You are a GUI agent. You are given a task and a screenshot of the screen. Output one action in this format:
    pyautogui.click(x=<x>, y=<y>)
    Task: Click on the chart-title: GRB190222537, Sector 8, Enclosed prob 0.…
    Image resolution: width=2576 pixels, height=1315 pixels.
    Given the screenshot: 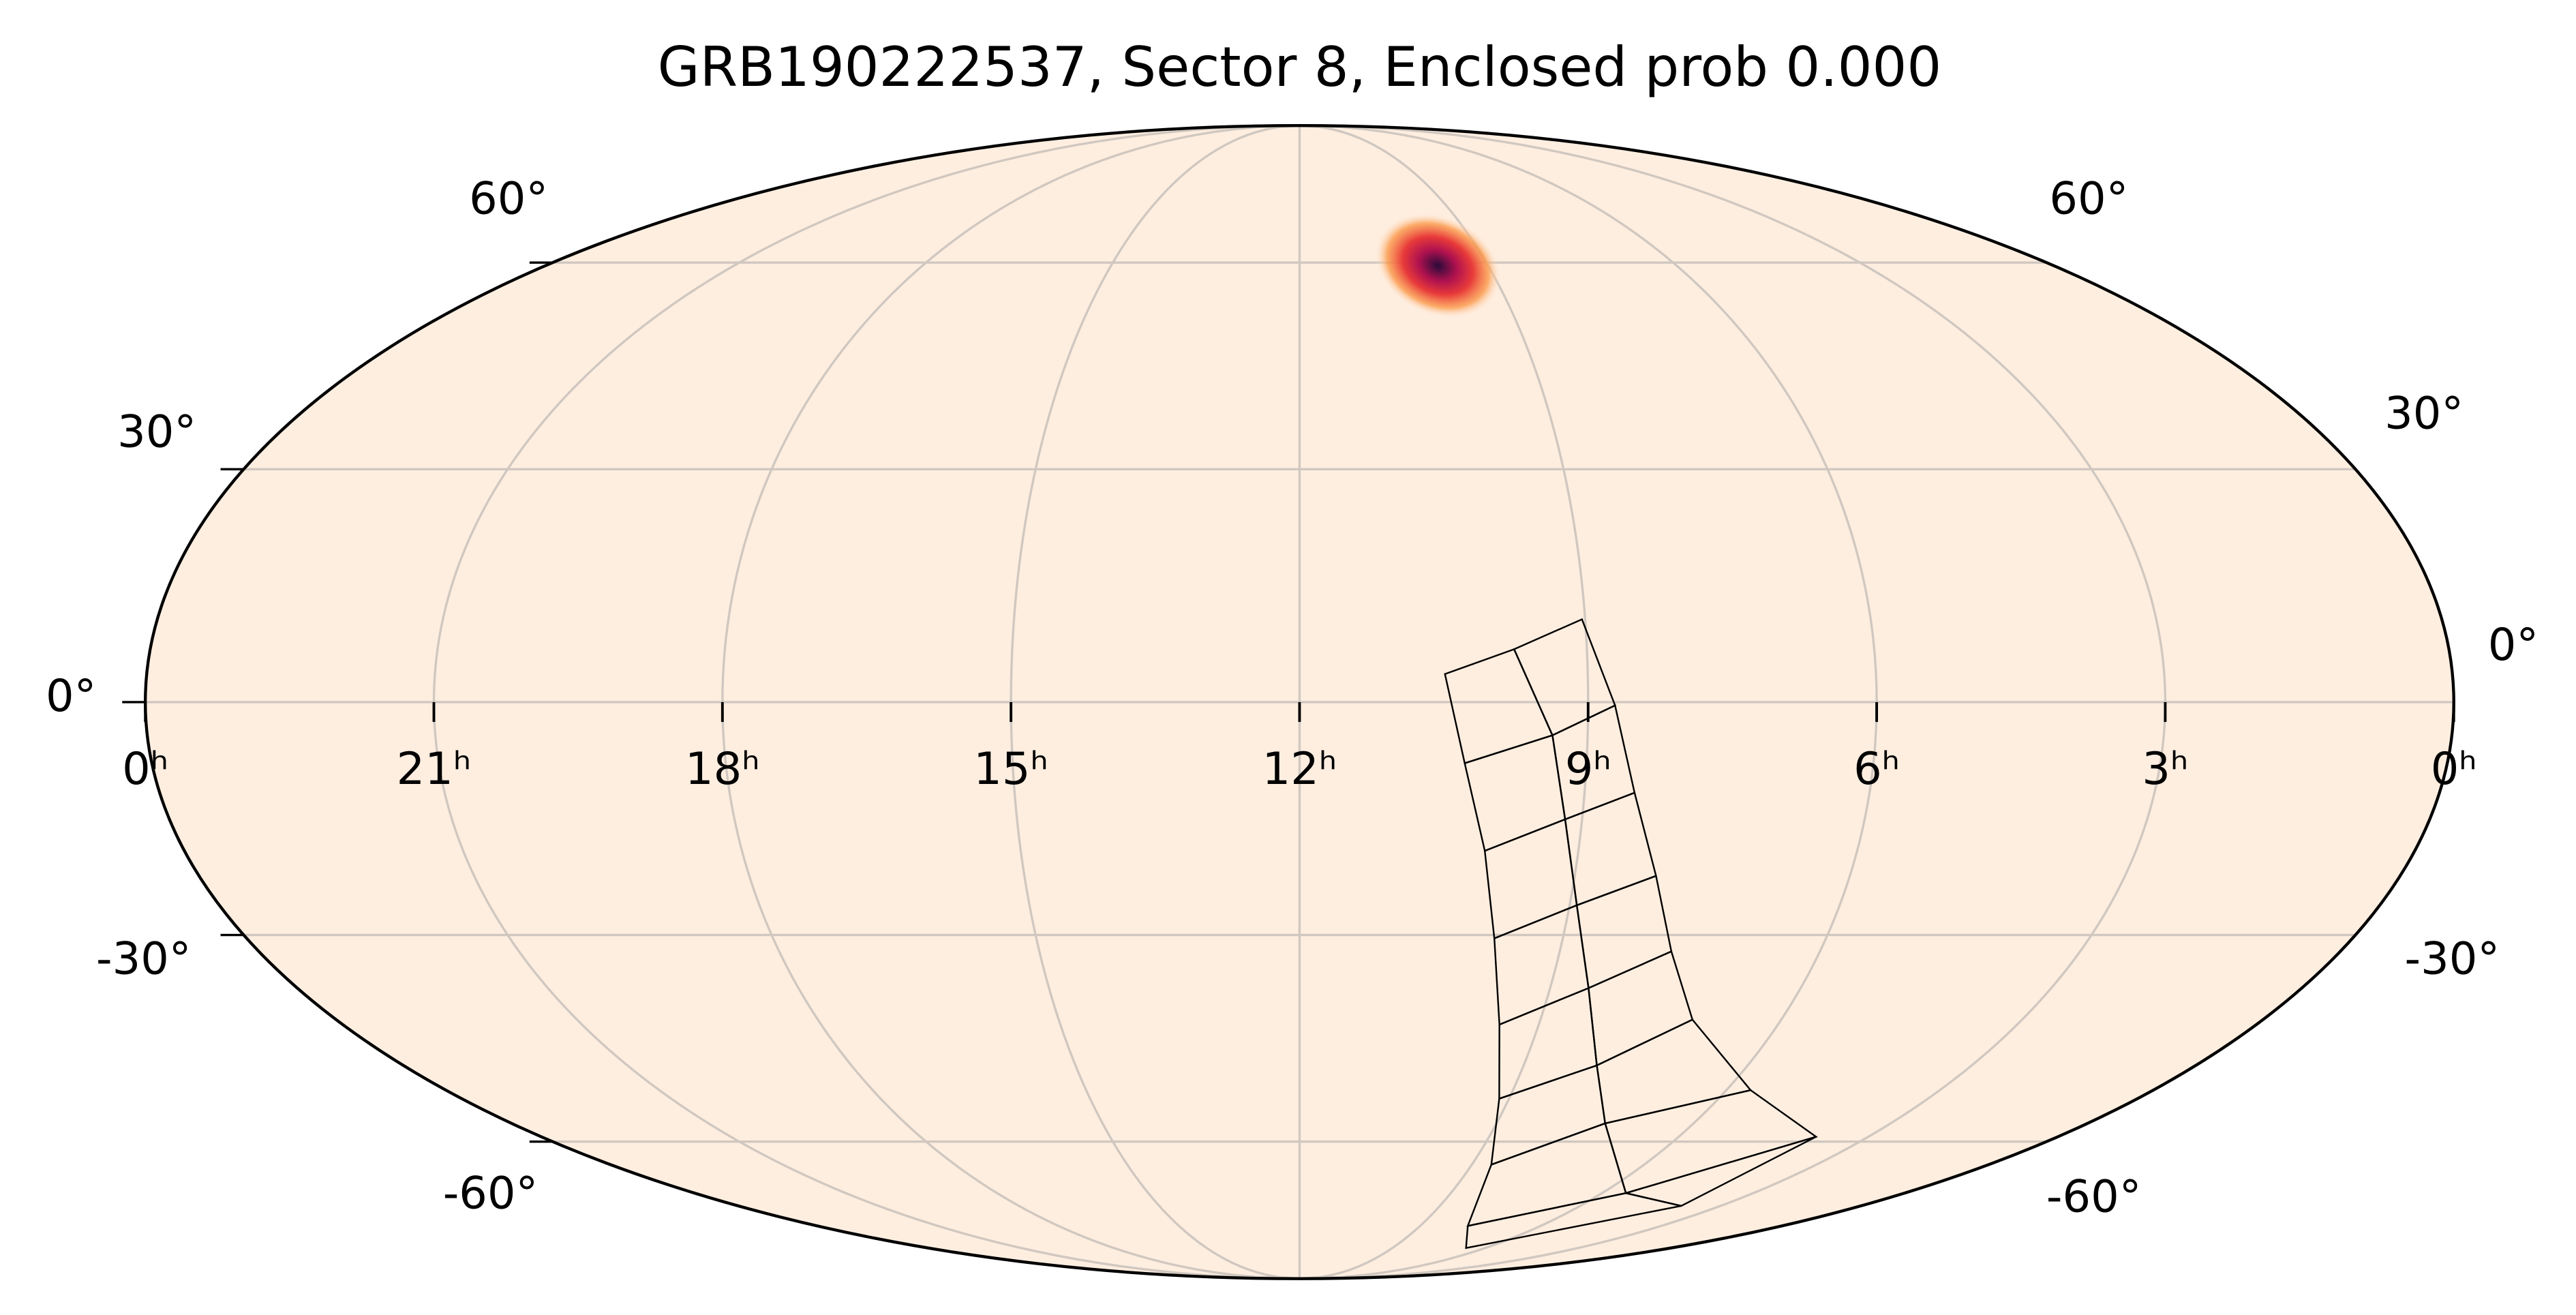 What is the action you would take?
    pyautogui.click(x=1300, y=67)
    